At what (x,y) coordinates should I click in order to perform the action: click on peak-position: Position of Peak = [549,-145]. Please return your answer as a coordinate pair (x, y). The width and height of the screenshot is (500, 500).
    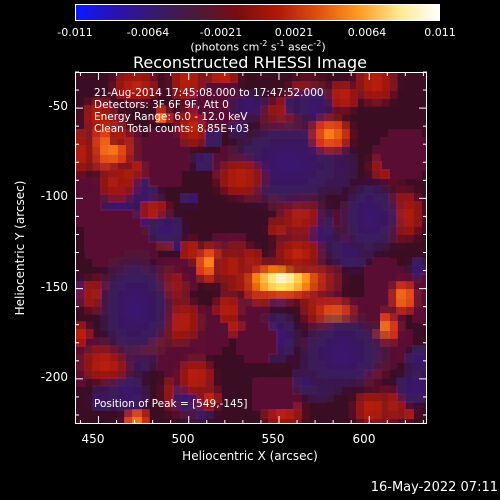
    Looking at the image, I should click on (171, 404).